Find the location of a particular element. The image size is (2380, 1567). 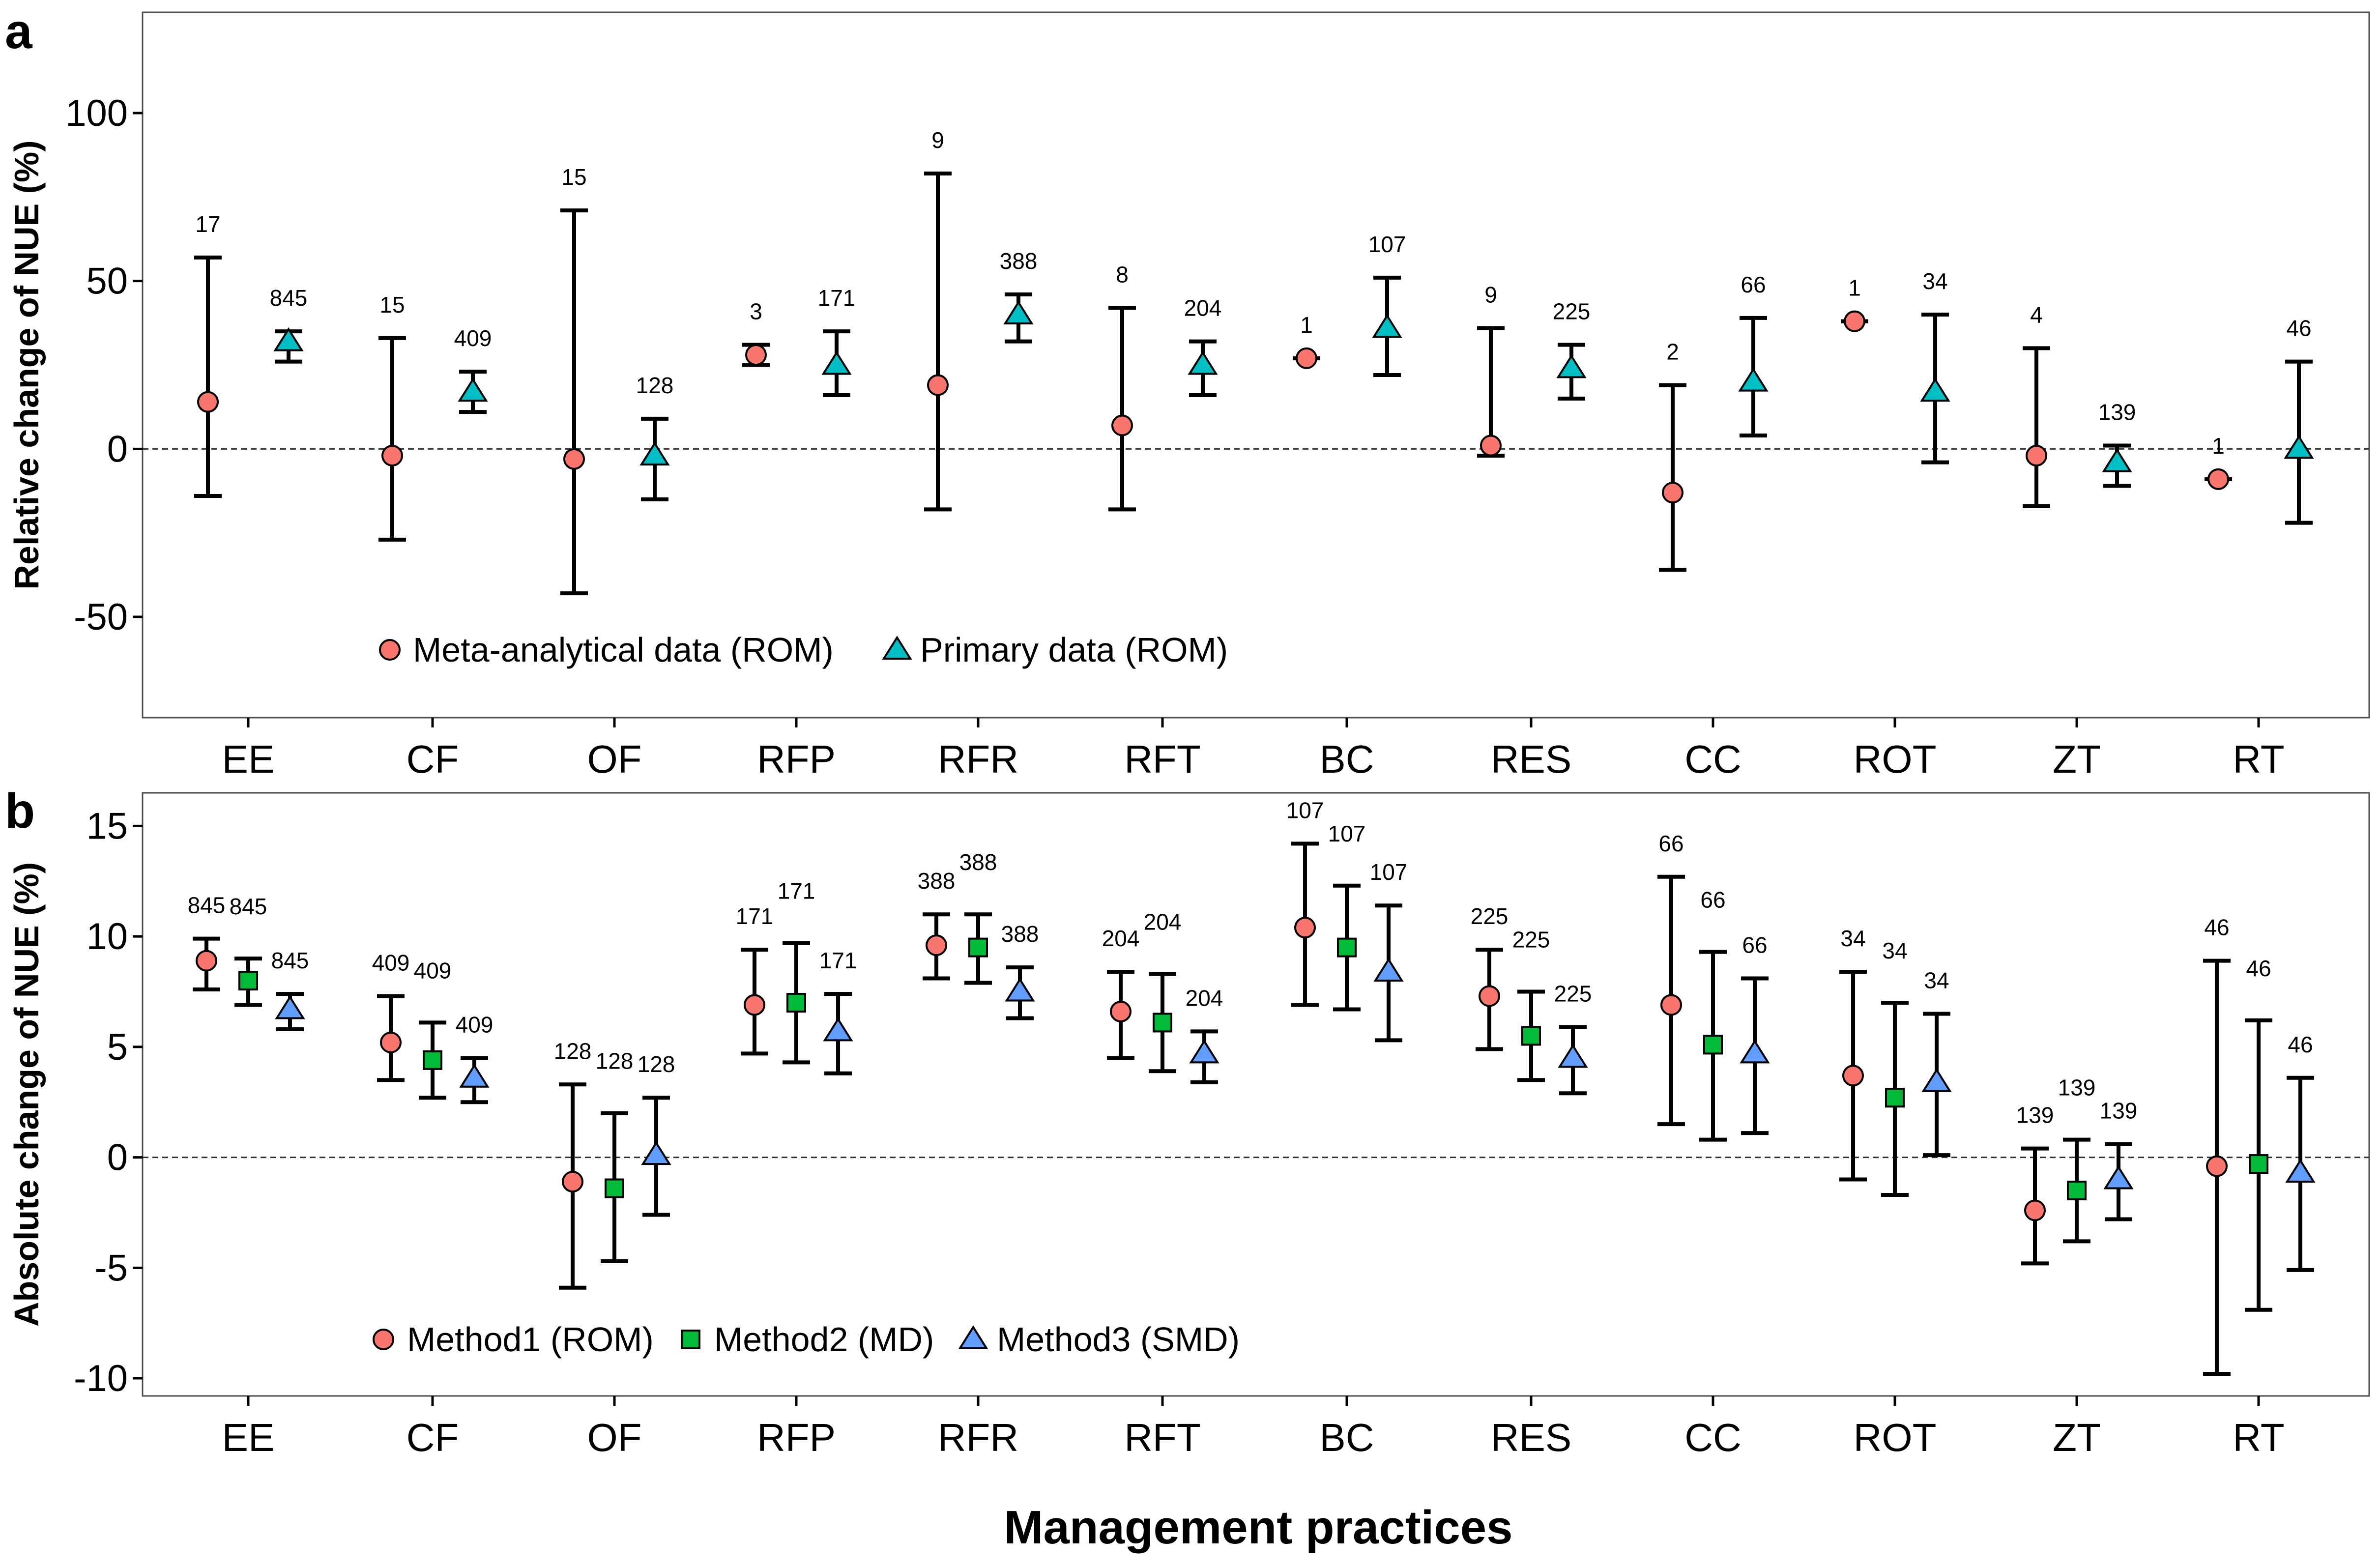

y-axis-title: Absolute change of NUE (%) is located at coordinates (26, 1094).